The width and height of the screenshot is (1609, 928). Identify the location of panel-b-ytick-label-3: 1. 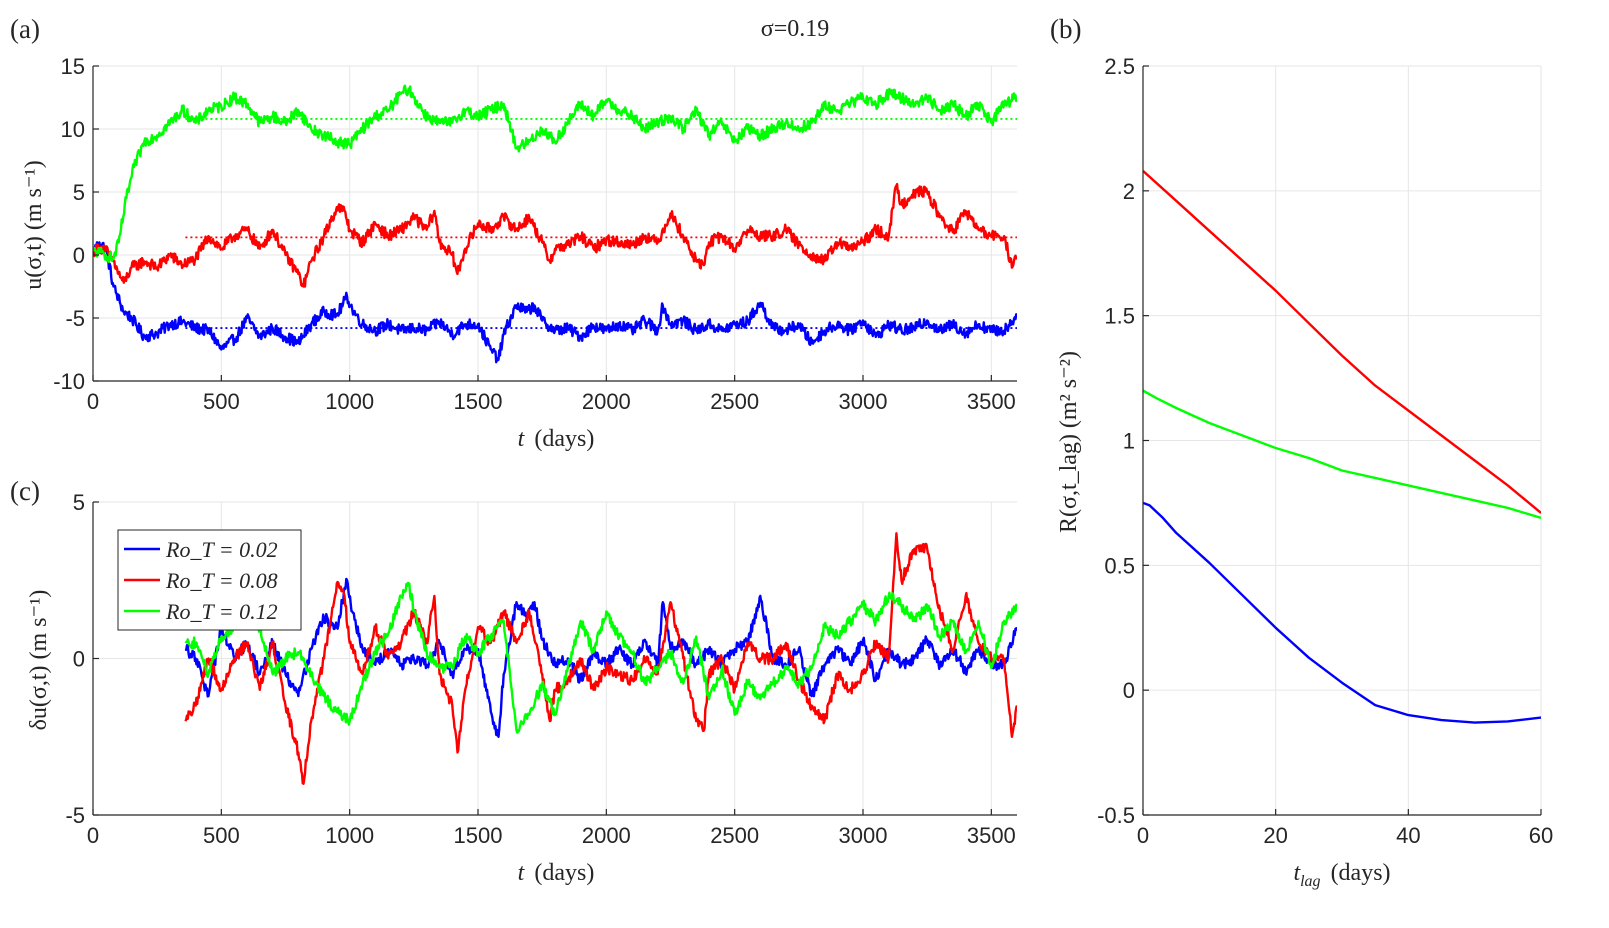
(1129, 441).